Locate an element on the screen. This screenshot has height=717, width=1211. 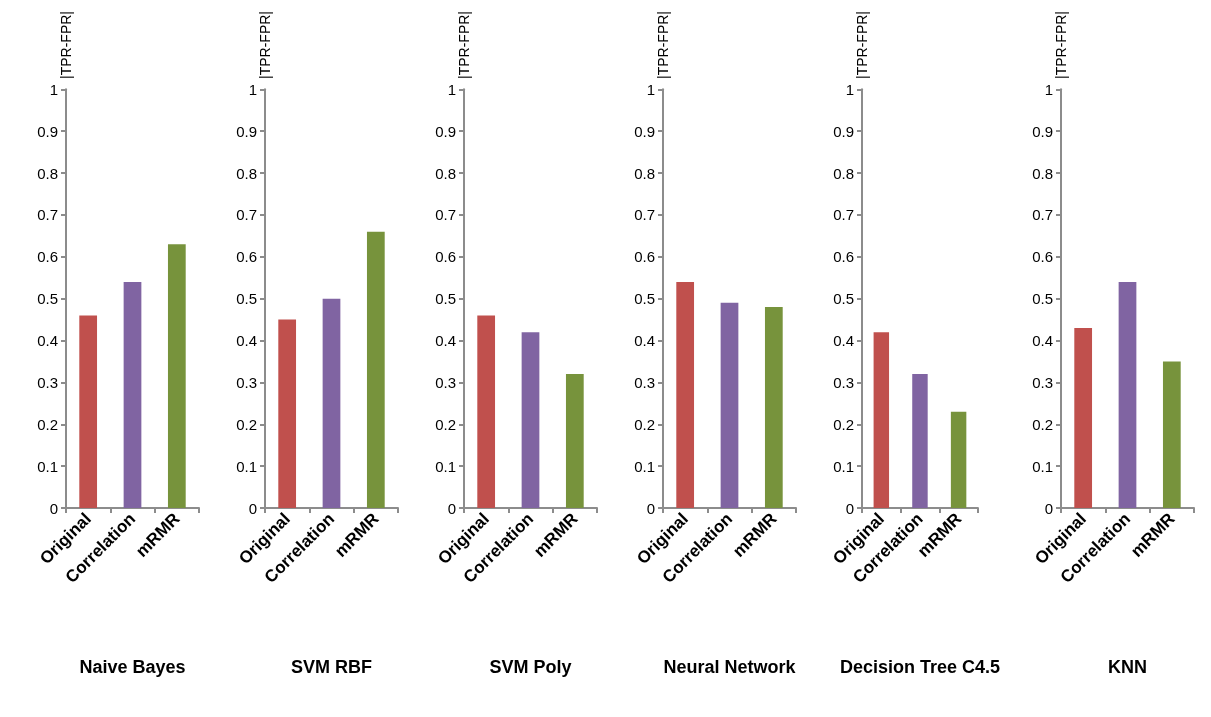
x-axis-title: Neural Network is located at coordinates (730, 667).